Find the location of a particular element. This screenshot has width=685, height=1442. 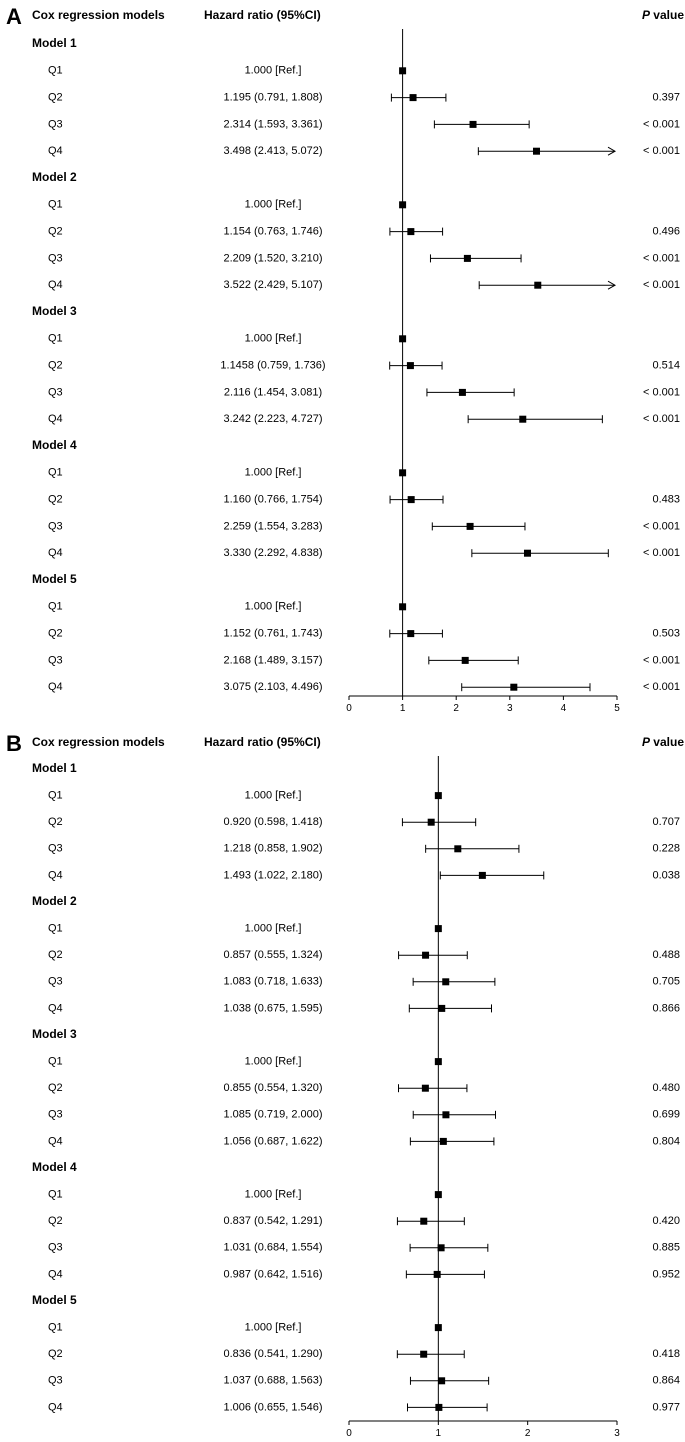

p-value-text: 0.705 is located at coordinates (666, 982).